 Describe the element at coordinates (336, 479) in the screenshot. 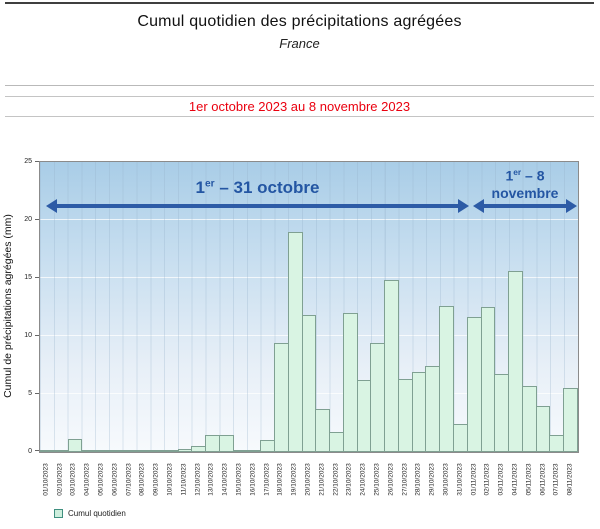

I see `x-tick-label: 22/10/2023` at that location.